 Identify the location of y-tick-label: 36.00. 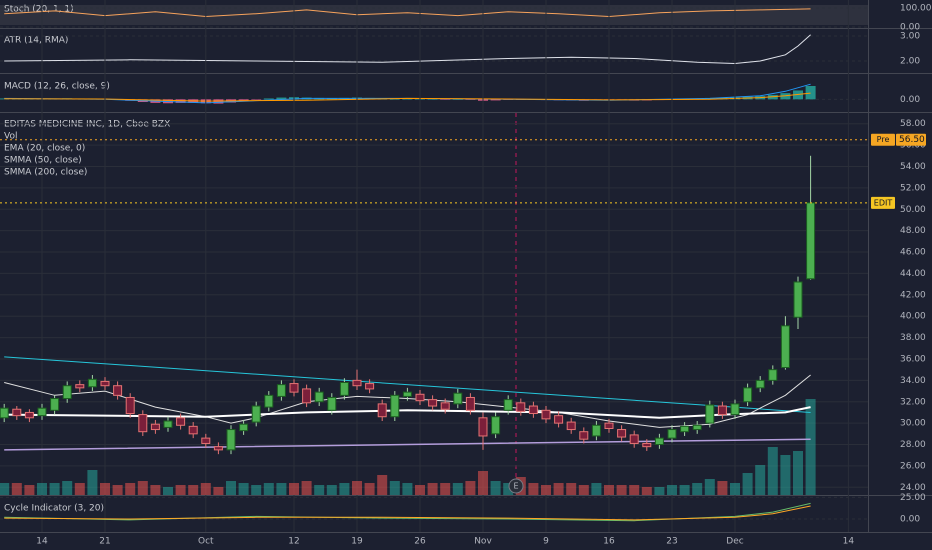
(913, 359).